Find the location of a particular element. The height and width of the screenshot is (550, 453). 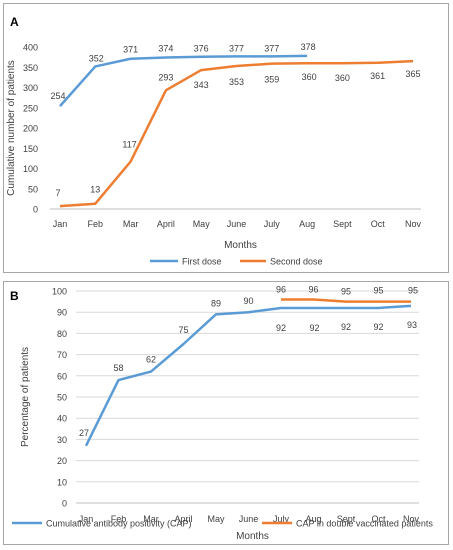

data-label: 93 is located at coordinates (412, 325).